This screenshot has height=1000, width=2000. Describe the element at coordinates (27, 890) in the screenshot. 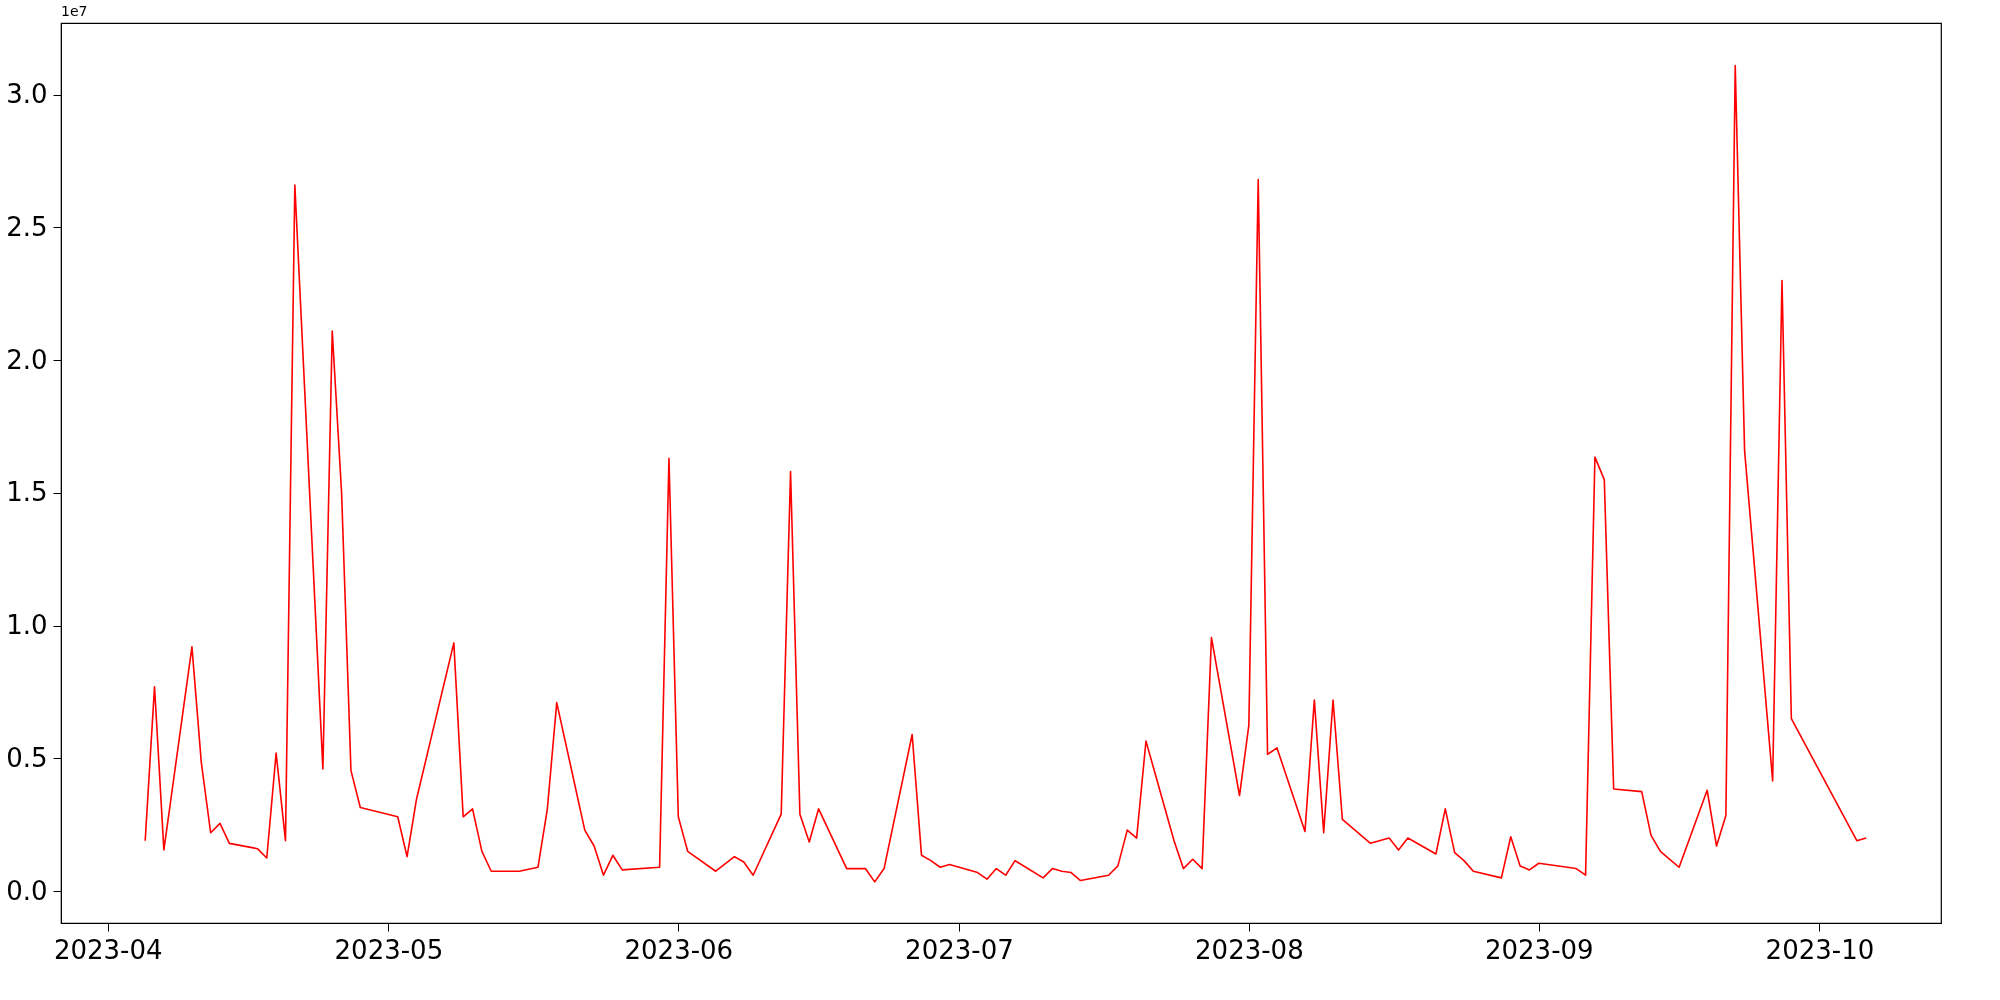

I see `y-tick-label: 0.0` at that location.